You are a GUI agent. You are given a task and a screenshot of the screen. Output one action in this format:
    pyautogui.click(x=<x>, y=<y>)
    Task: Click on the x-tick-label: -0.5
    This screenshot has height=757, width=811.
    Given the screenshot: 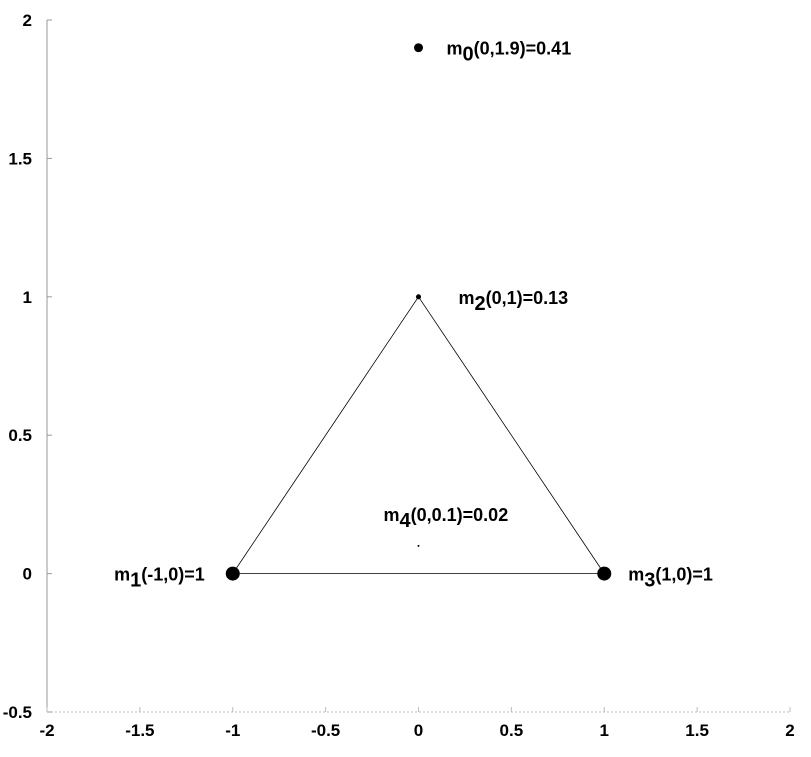 What is the action you would take?
    pyautogui.click(x=325, y=730)
    